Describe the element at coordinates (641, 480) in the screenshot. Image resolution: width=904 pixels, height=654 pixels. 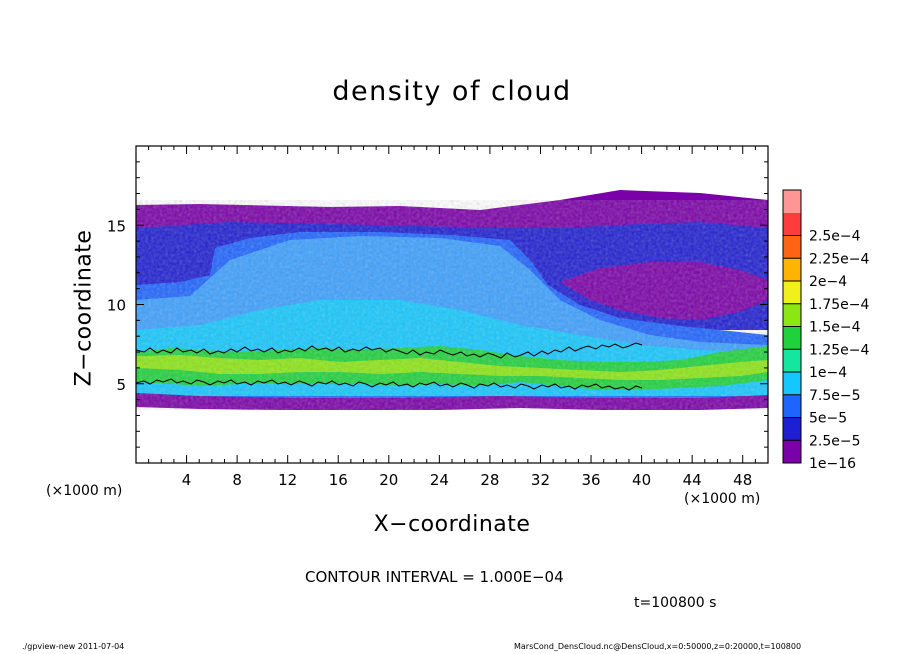
I see `x-tick-label: 40` at that location.